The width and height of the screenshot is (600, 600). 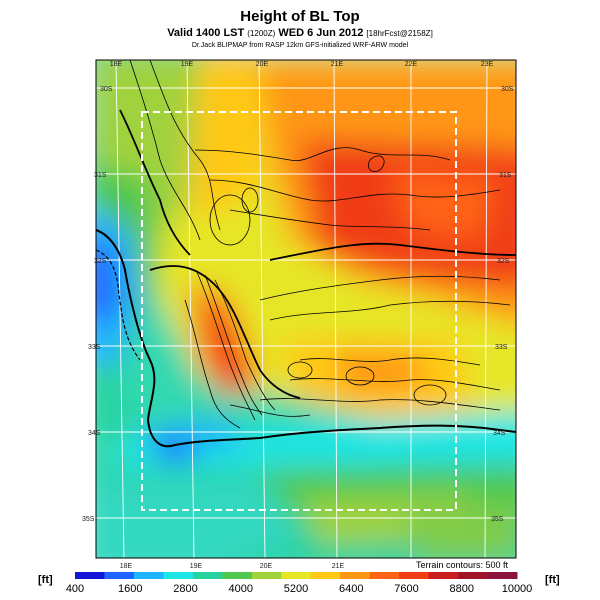 What do you see at coordinates (296, 589) in the screenshot?
I see `colorbar-tick-label: 5200` at bounding box center [296, 589].